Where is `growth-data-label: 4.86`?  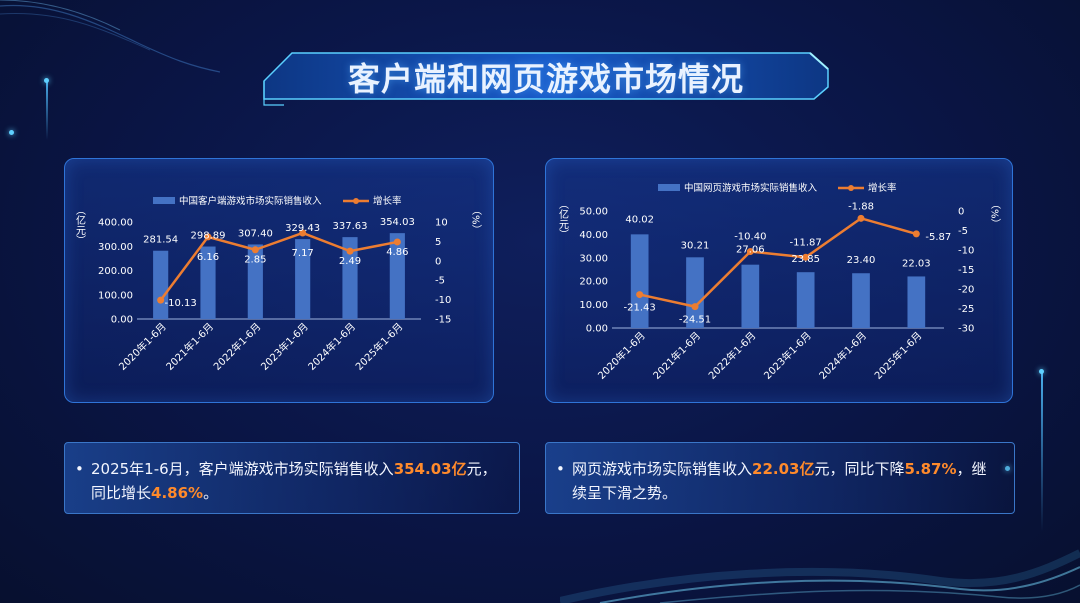 growth-data-label: 4.86 is located at coordinates (397, 252).